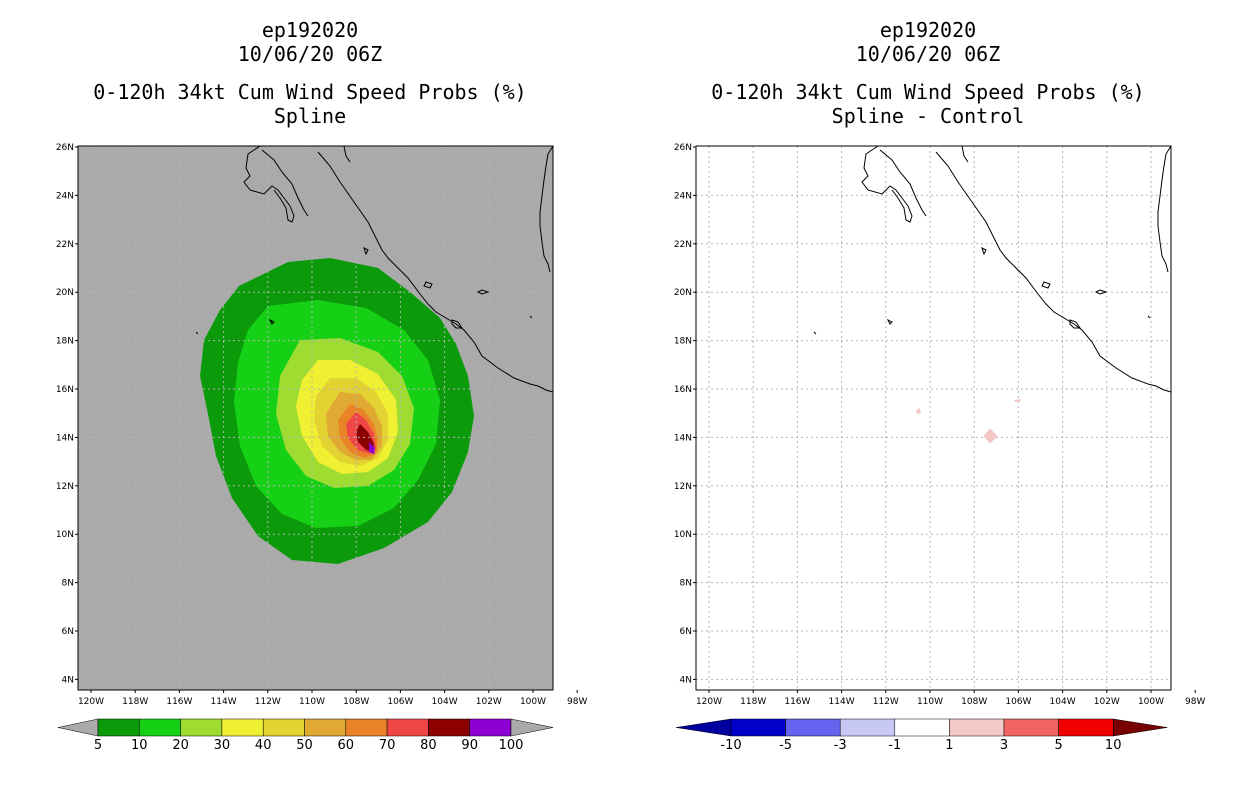  I want to click on lon-tick-label: 102W, so click(489, 702).